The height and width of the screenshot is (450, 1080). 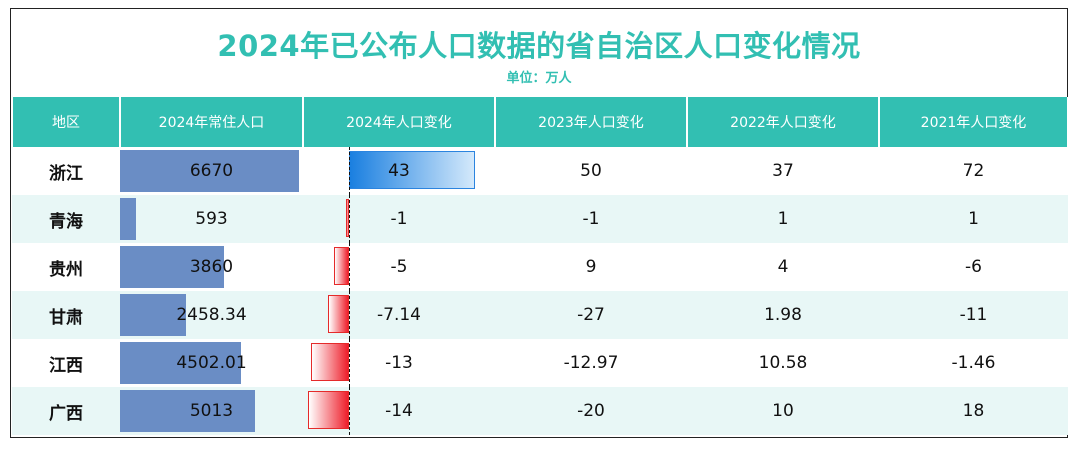 I want to click on table-row: 青海 593 -1 -1 1 1, so click(x=540, y=219).